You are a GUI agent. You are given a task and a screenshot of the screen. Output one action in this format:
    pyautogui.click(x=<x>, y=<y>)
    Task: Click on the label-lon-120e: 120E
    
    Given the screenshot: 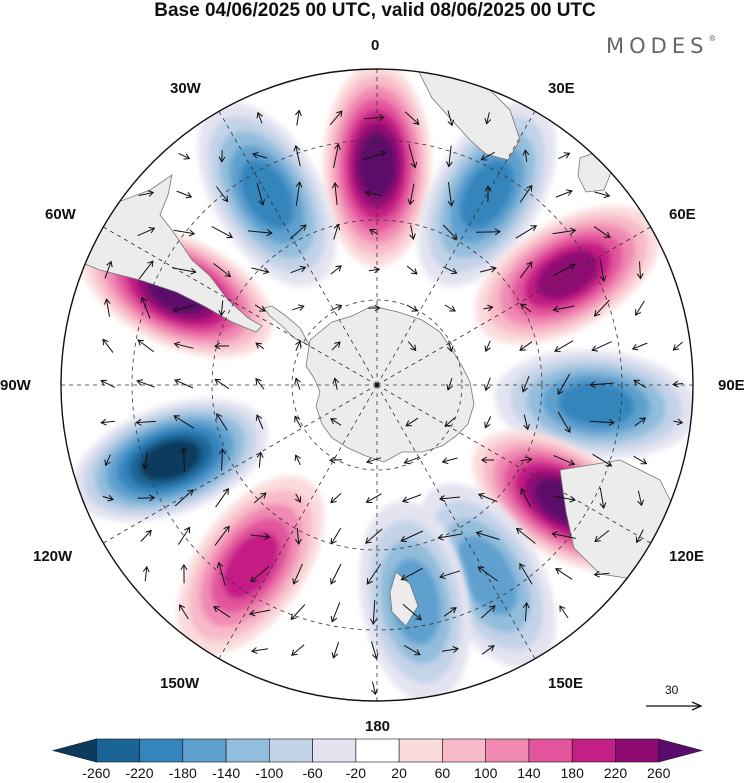 What is the action you would take?
    pyautogui.click(x=687, y=556)
    